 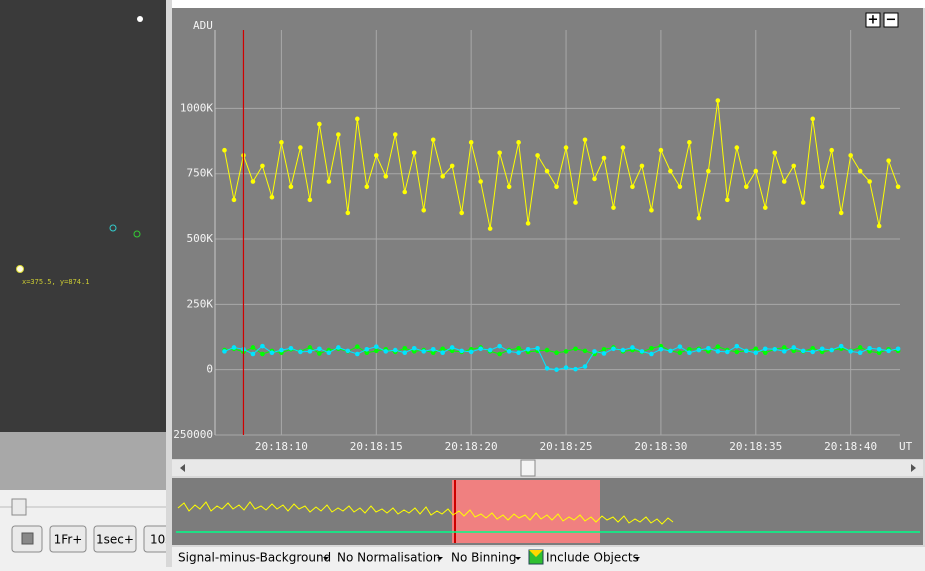 What do you see at coordinates (254, 558) in the screenshot?
I see `signal-menu: Signal-minus-Background` at bounding box center [254, 558].